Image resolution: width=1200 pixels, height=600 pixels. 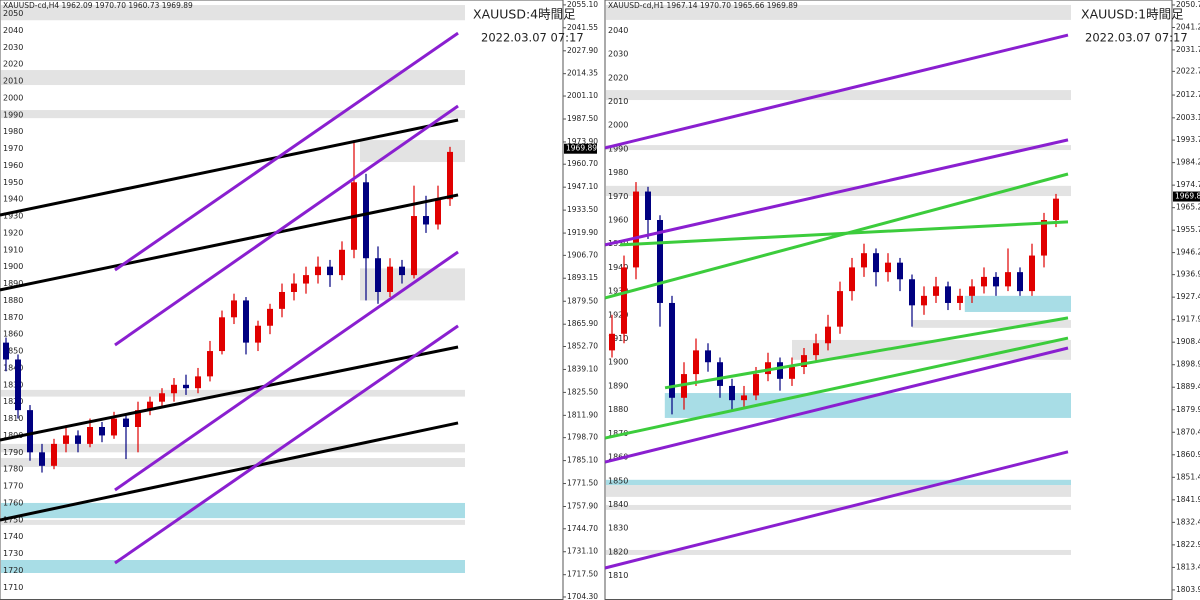 I want to click on level-label: 1710, so click(x=13, y=587).